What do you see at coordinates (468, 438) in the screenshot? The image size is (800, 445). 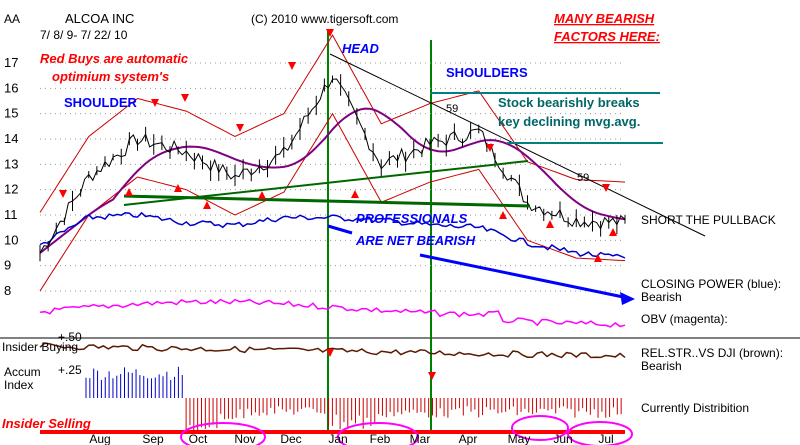 I see `x-tick-label: Apr` at bounding box center [468, 438].